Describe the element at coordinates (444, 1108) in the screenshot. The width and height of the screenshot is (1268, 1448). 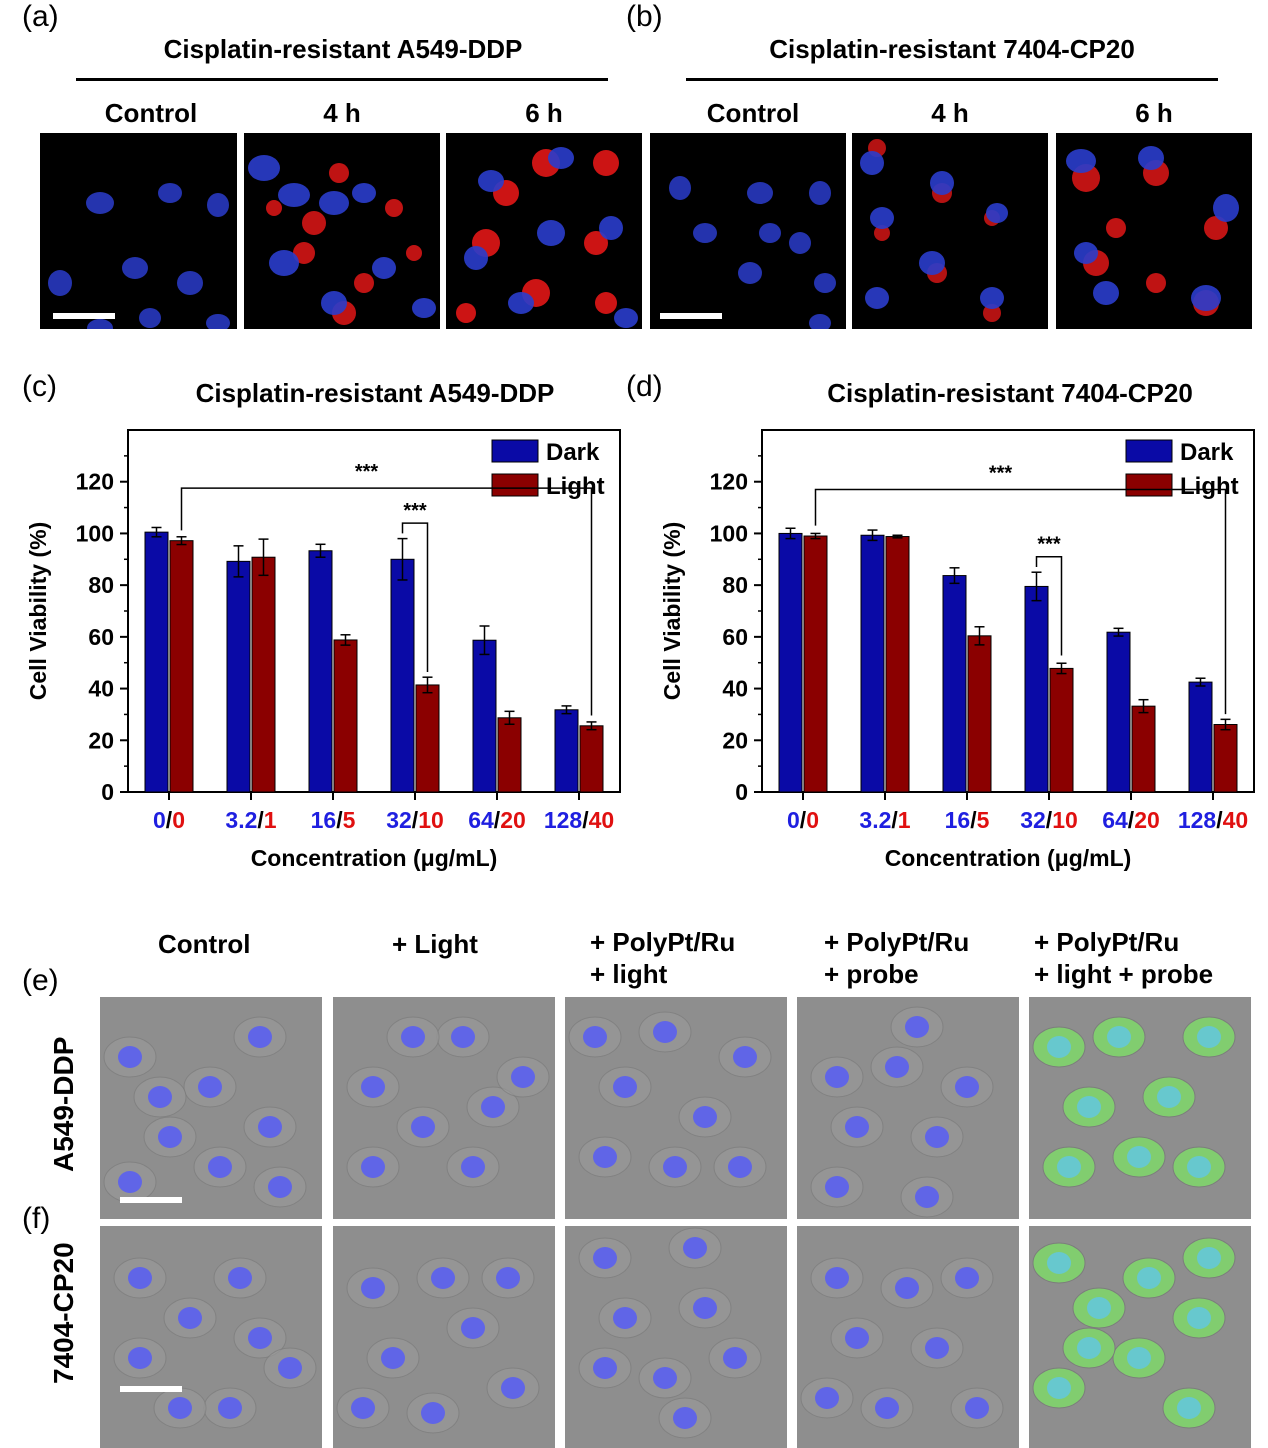
I see `brightfield-a549-light` at that location.